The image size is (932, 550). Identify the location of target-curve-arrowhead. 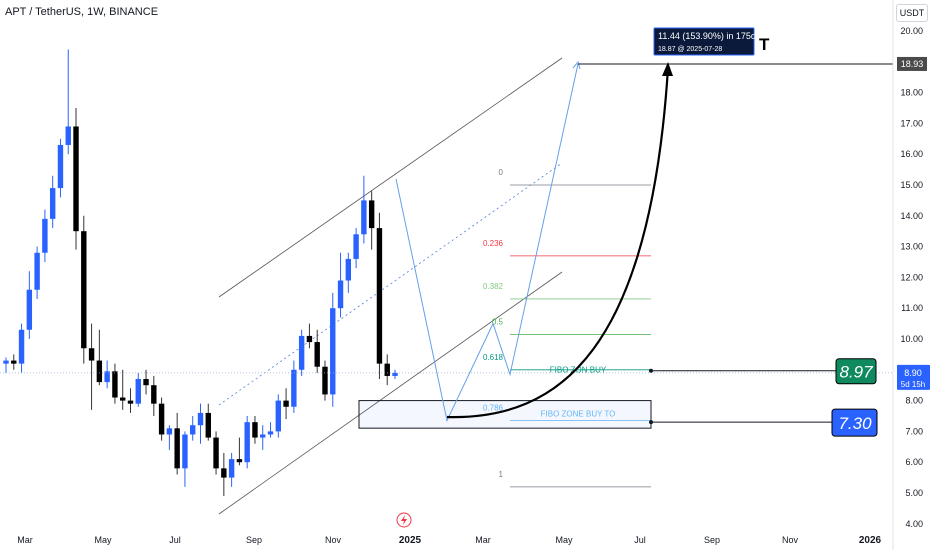
(667, 69).